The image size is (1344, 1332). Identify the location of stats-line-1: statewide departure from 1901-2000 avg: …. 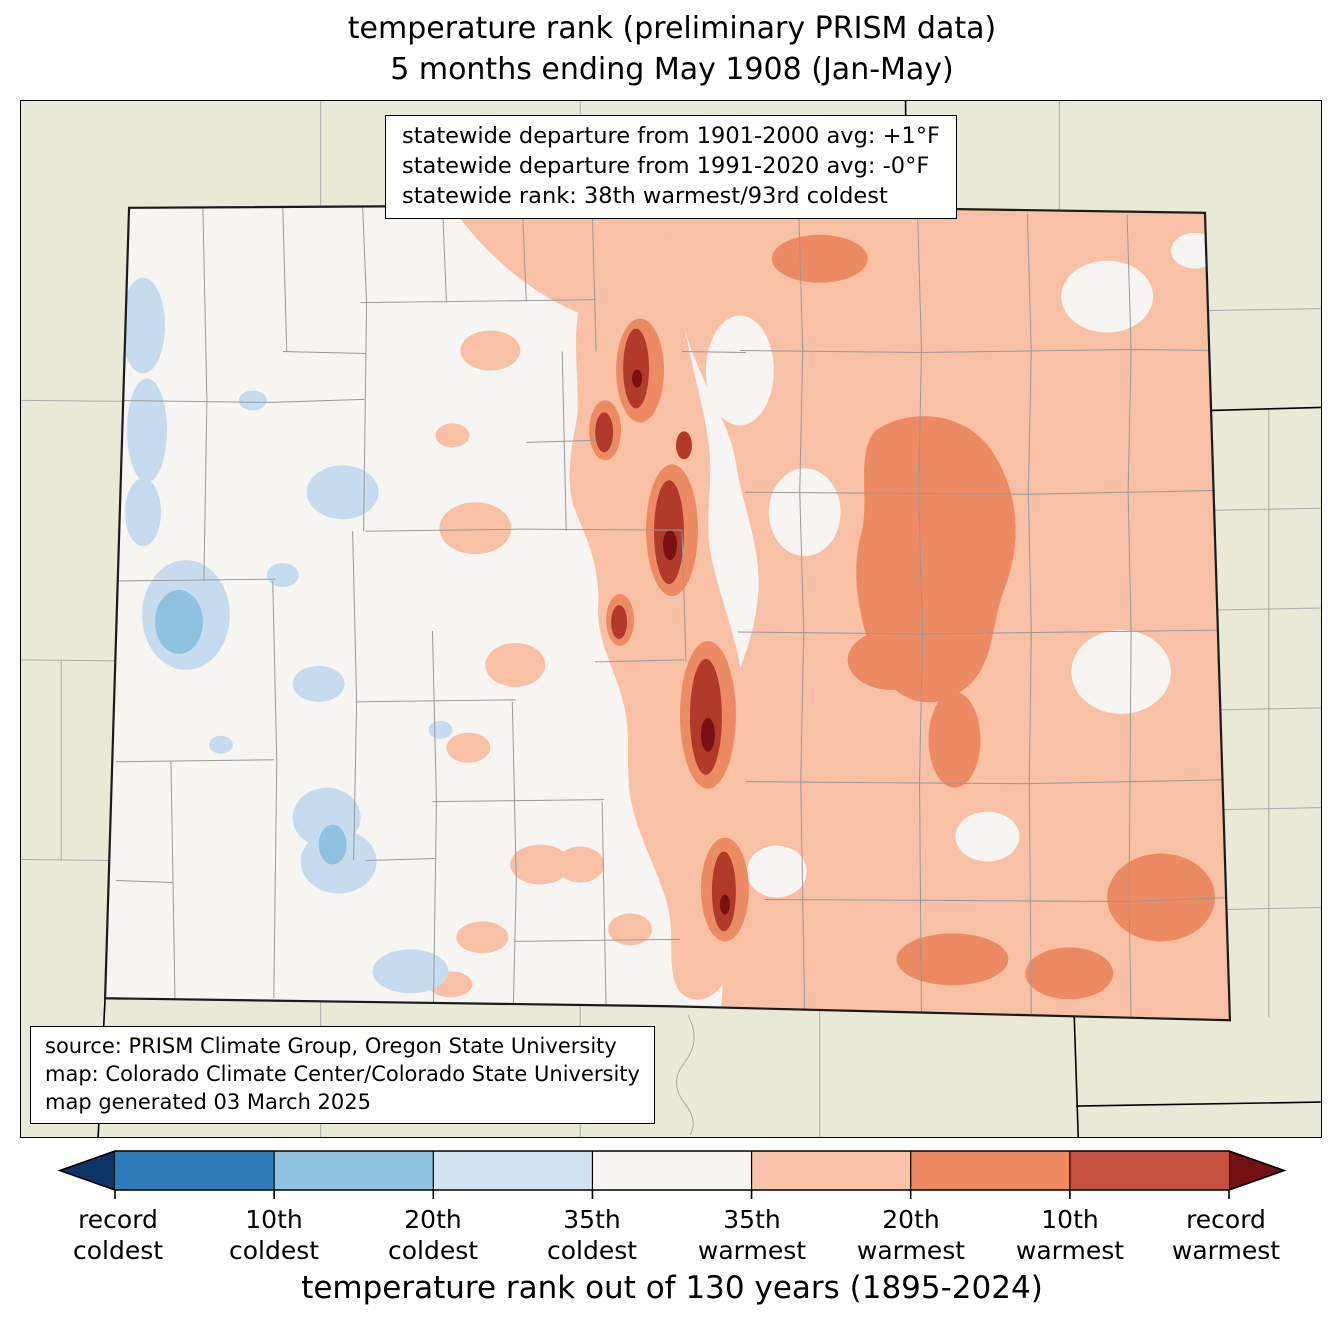
(671, 136).